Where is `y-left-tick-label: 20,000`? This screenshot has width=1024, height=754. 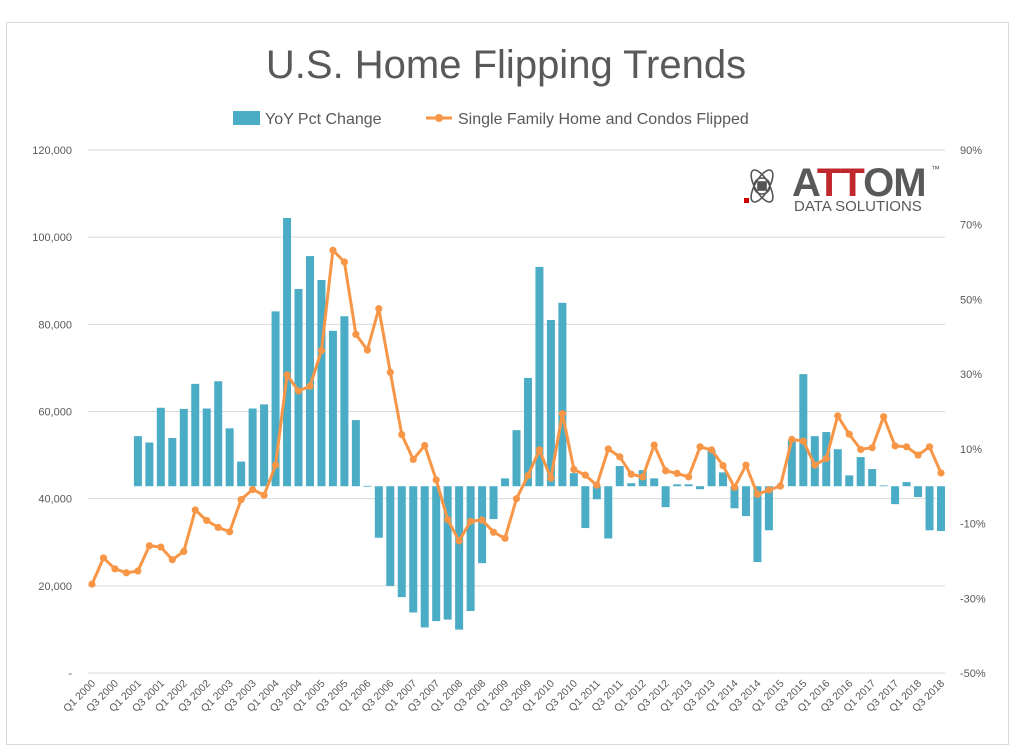 y-left-tick-label: 20,000 is located at coordinates (55, 587).